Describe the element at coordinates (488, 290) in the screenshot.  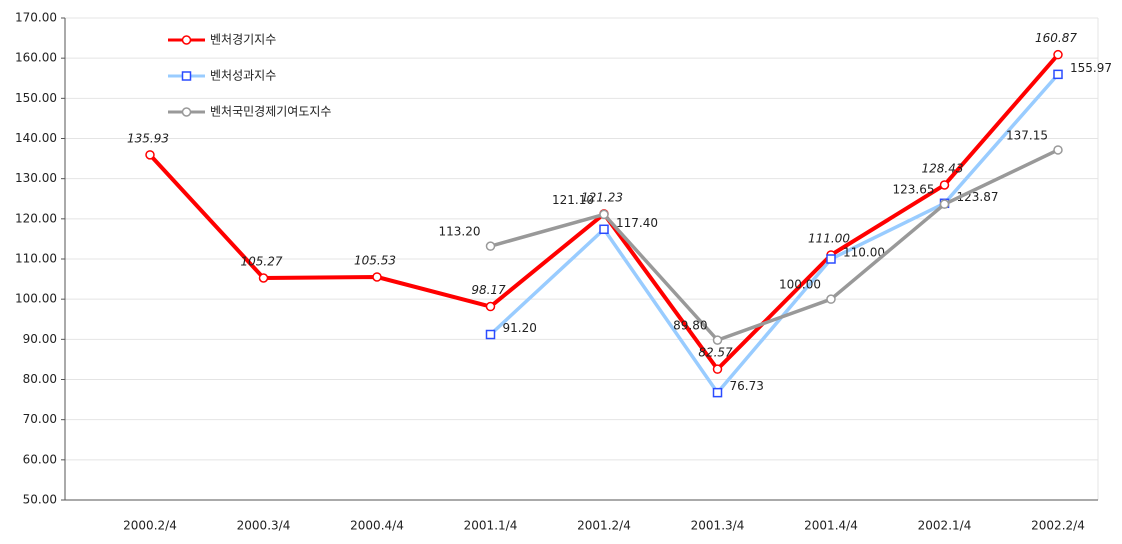
I see `data-label: 98.17` at that location.